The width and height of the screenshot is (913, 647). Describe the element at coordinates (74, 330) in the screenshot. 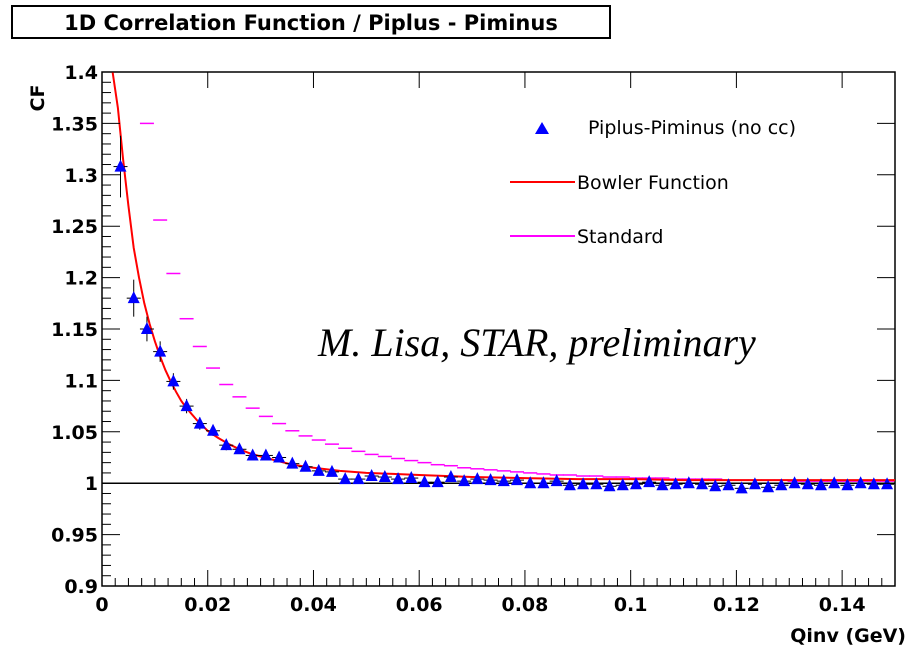

I see `y-tick-label: 1.15` at that location.